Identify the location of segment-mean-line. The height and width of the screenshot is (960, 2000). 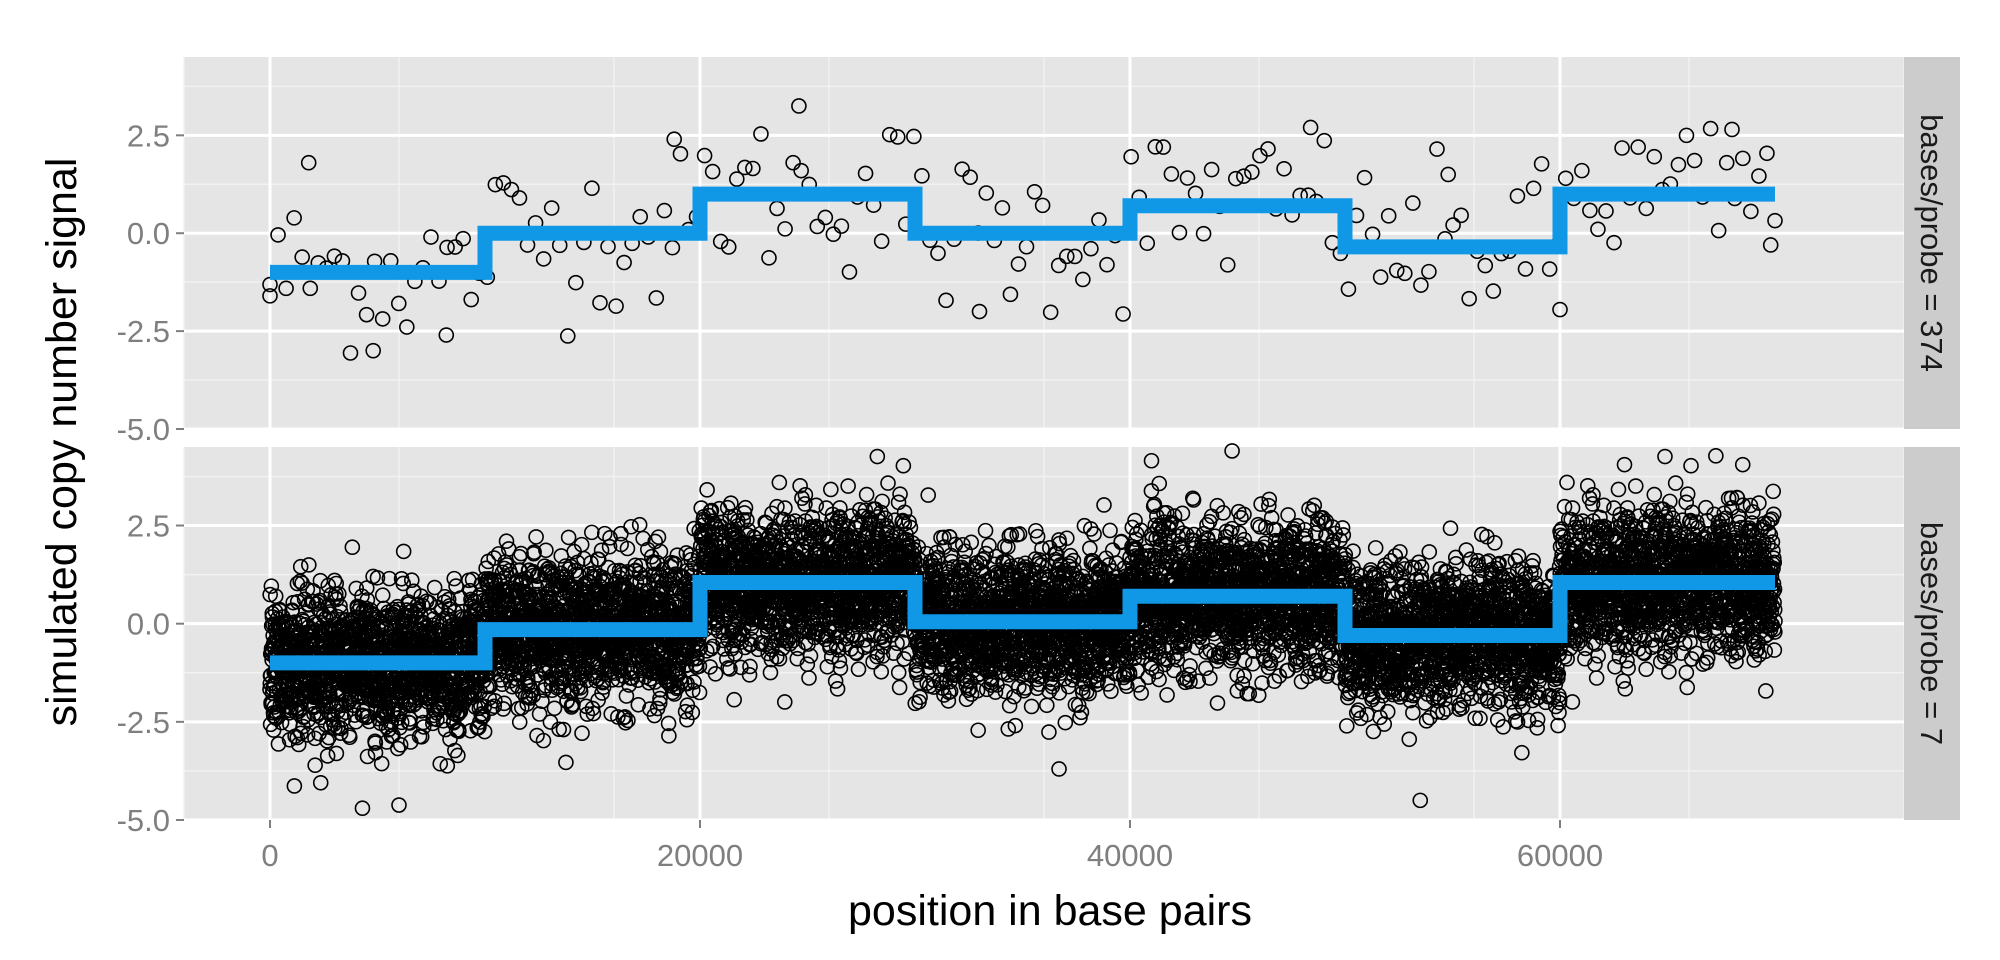
(1022, 233).